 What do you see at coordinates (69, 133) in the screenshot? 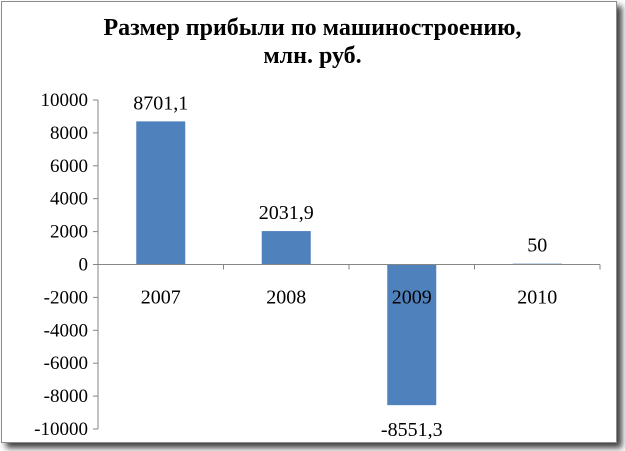
I see `y-tick-label: 8000` at bounding box center [69, 133].